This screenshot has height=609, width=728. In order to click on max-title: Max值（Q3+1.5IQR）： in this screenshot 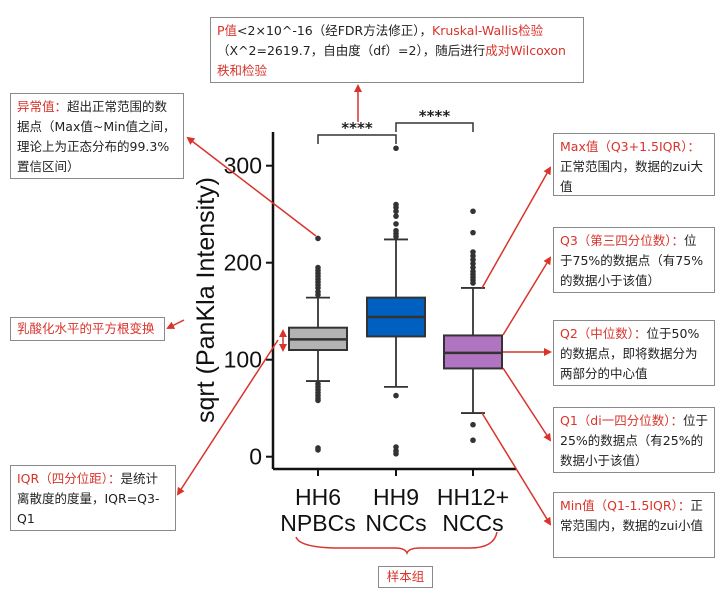, I will do `click(630, 146)`.